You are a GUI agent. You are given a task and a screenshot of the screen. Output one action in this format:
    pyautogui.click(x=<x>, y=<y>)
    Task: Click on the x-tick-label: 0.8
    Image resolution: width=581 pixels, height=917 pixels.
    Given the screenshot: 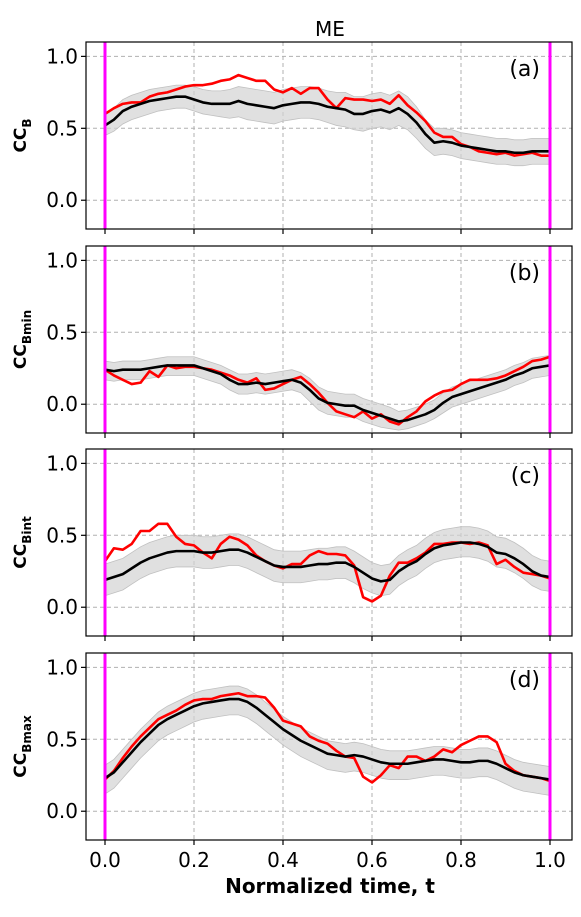 What is the action you would take?
    pyautogui.click(x=461, y=860)
    